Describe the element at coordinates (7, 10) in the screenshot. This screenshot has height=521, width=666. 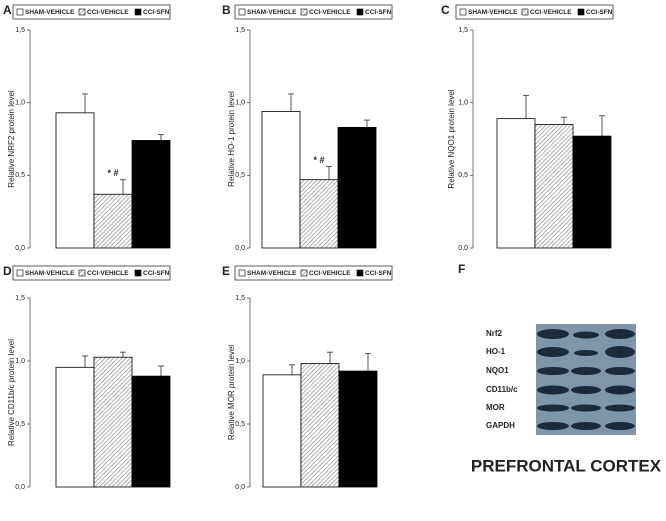
I see `panel-label: A` at that location.